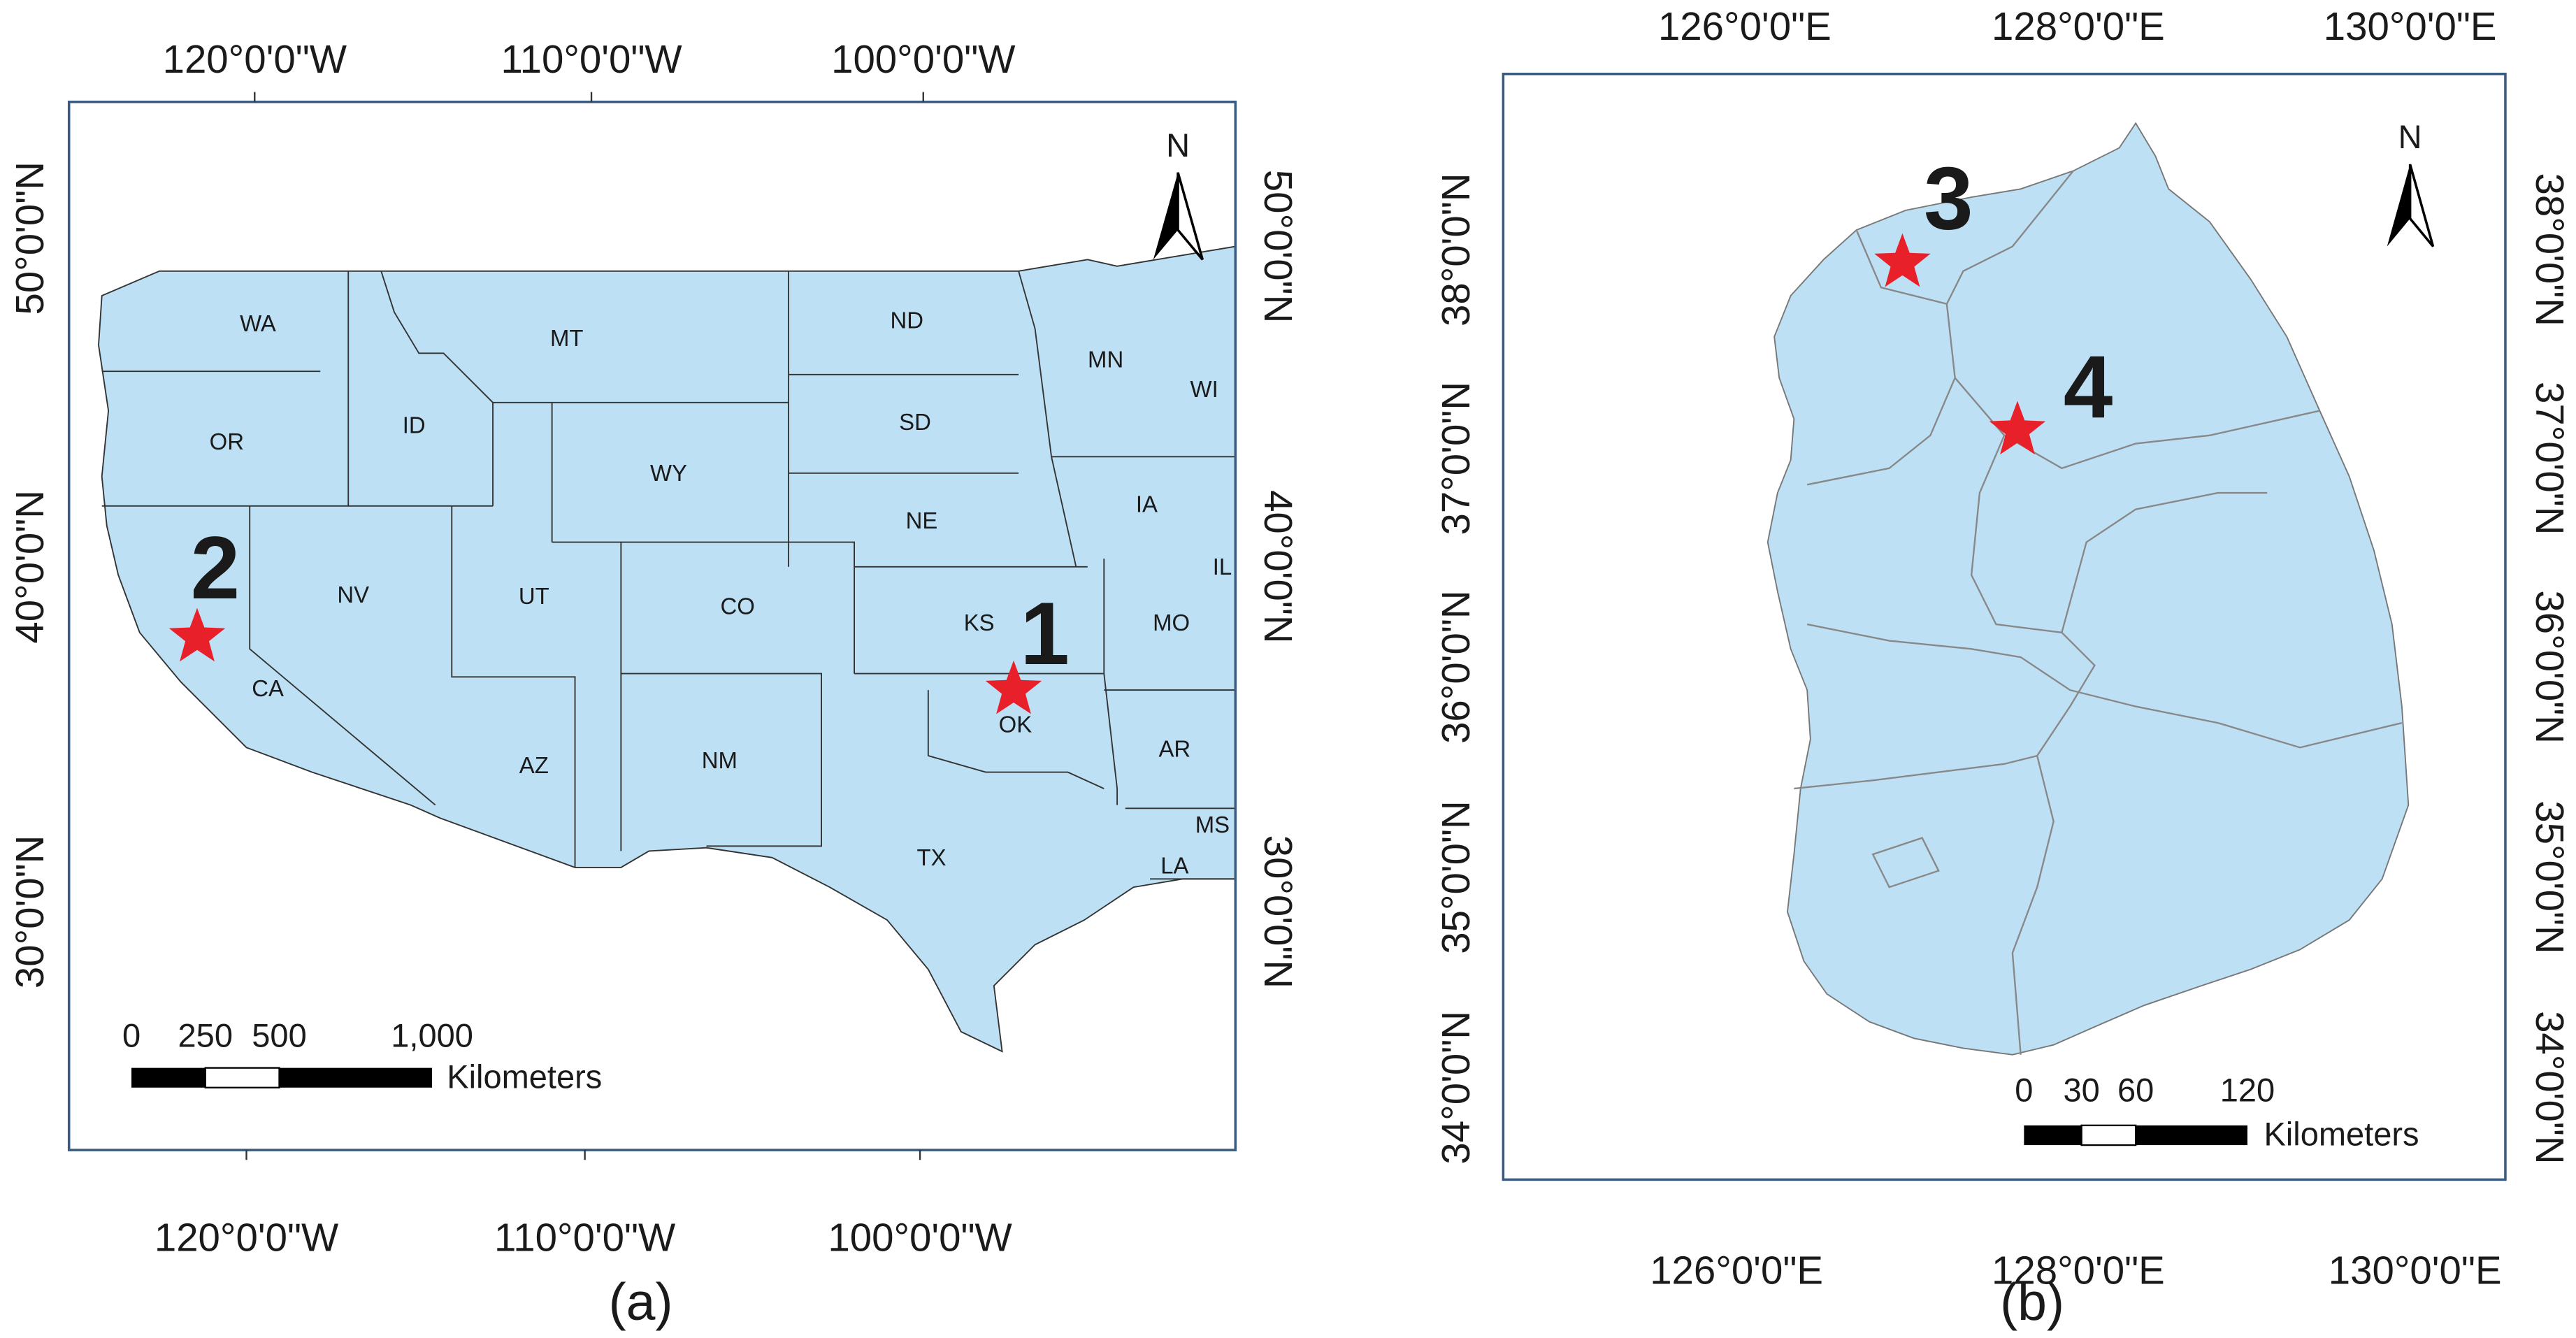 This screenshot has height=1338, width=2576. Describe the element at coordinates (979, 622) in the screenshot. I see `state-label: KS` at that location.